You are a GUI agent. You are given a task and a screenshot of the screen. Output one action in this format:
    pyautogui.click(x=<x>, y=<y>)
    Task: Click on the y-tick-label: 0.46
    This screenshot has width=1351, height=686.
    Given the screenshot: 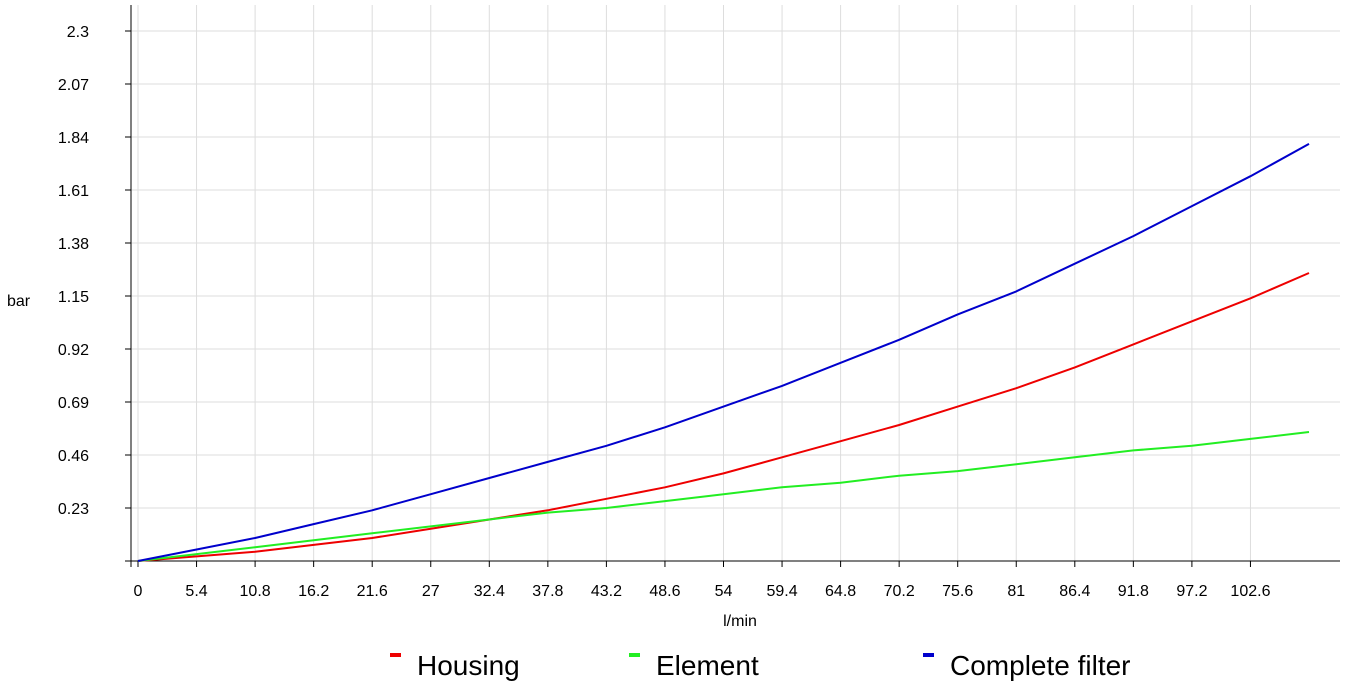 What is the action you would take?
    pyautogui.click(x=73, y=456)
    